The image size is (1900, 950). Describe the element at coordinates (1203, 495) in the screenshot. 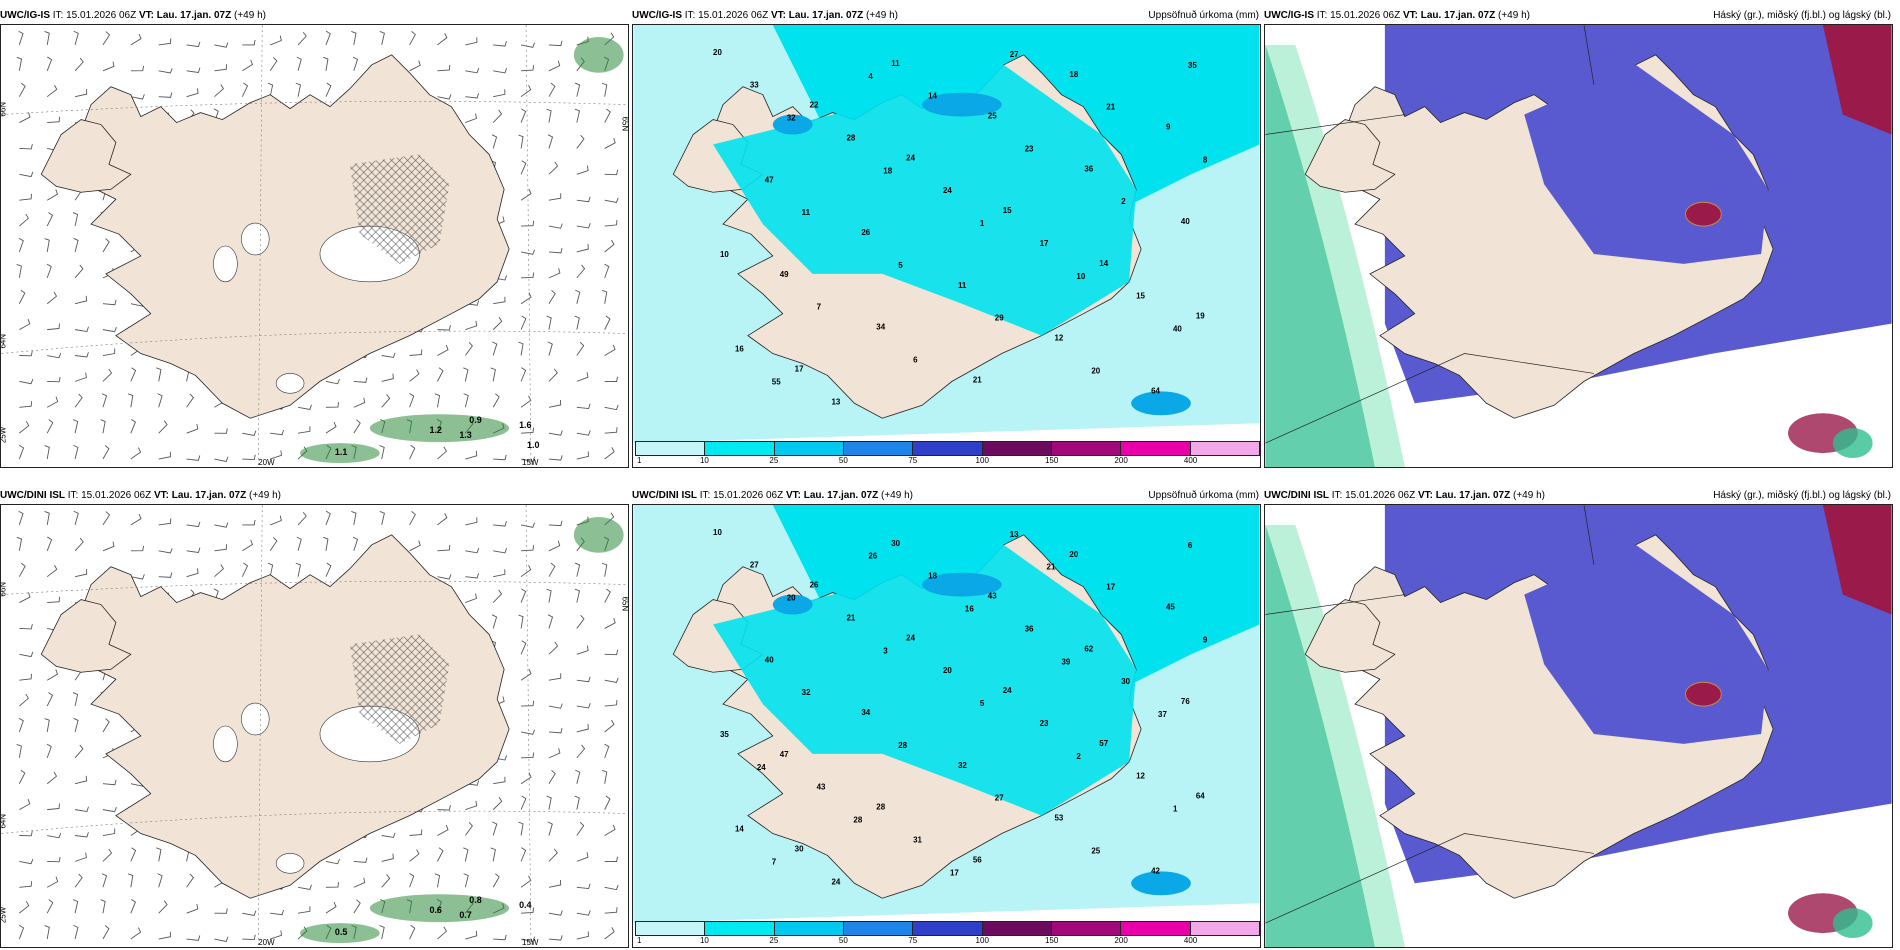

I see `panel-title: Uppsöfnuð úrkoma (mm)` at that location.